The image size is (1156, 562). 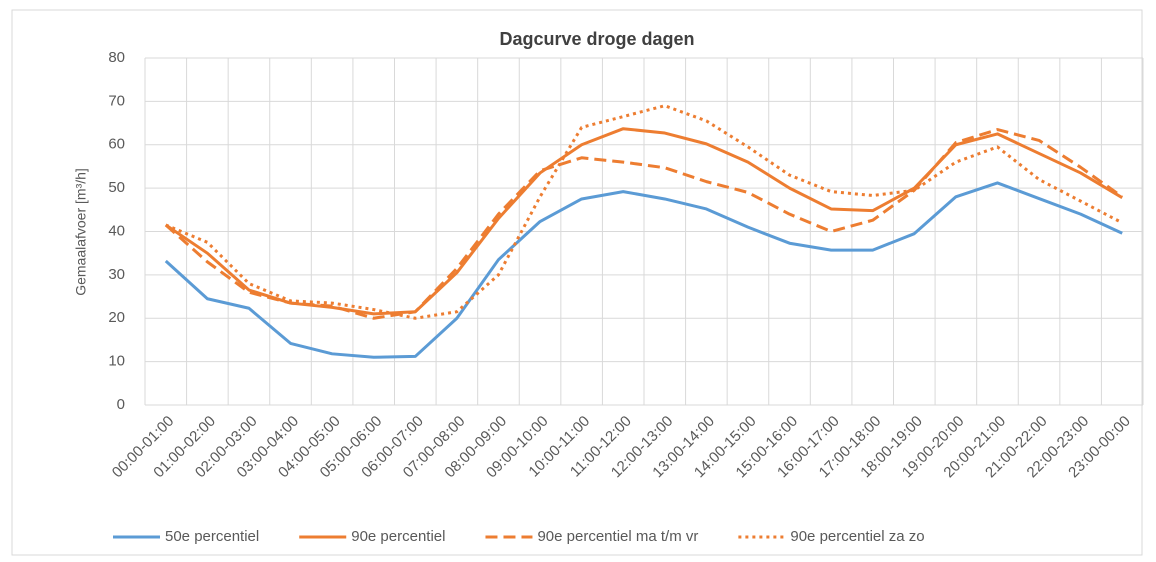 I want to click on legend-label: 50e percentiel, so click(x=212, y=536).